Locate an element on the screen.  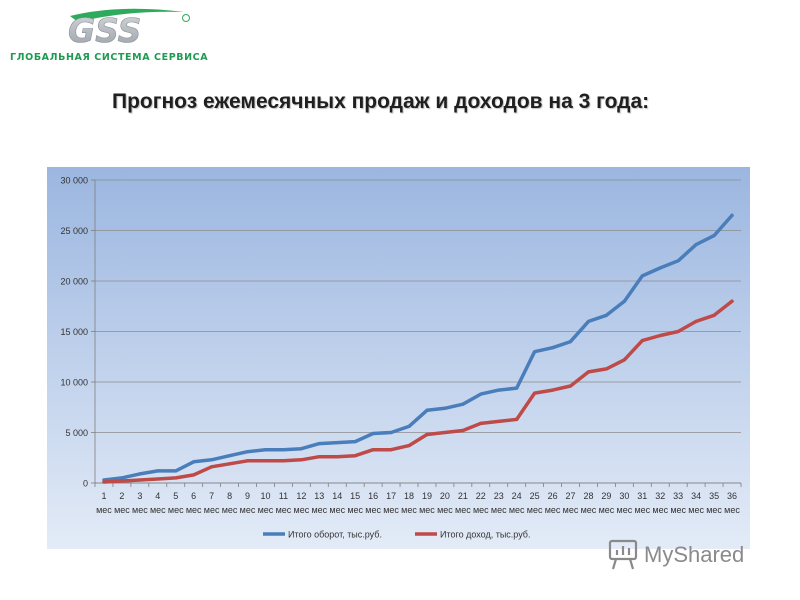
presentation-board-icon is located at coordinates (623, 554).